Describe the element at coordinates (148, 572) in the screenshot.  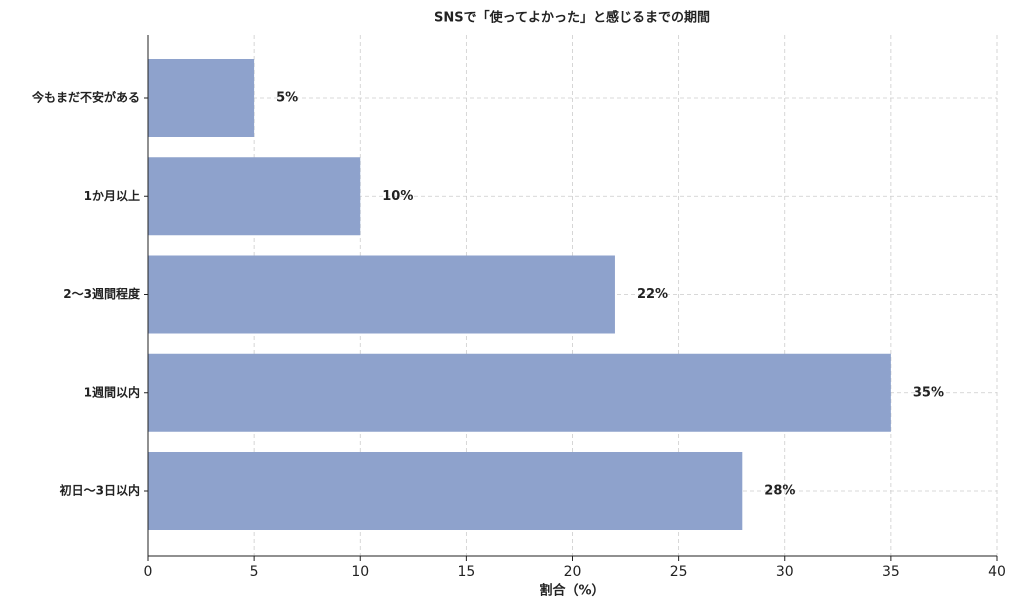
I see `x-tick-label: 0` at that location.